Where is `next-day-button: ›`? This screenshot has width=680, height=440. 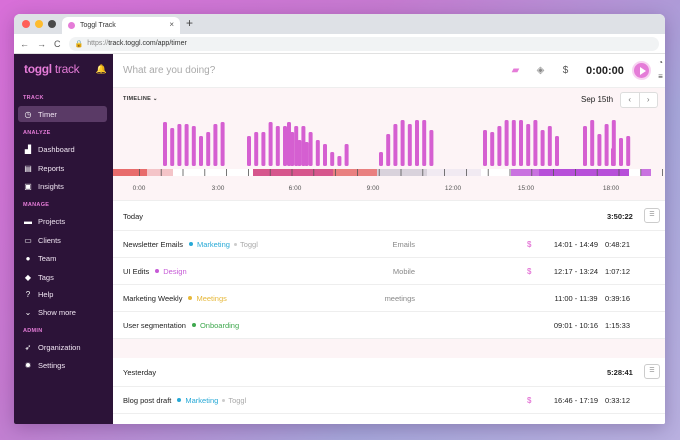
next-day-button: › is located at coordinates (648, 99).